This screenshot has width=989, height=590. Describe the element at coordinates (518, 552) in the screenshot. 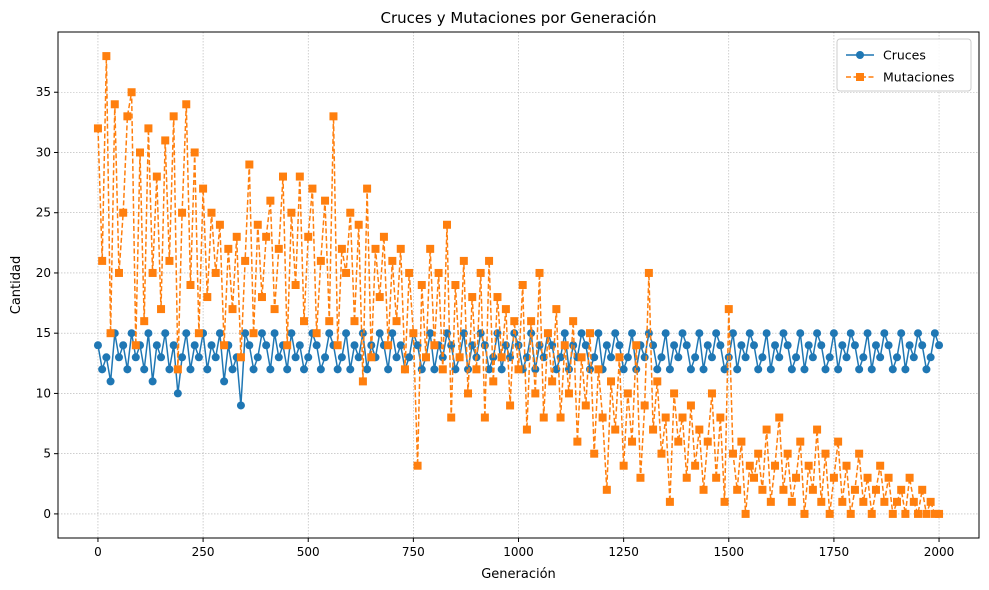

I see `x-tick-label: 1000` at that location.